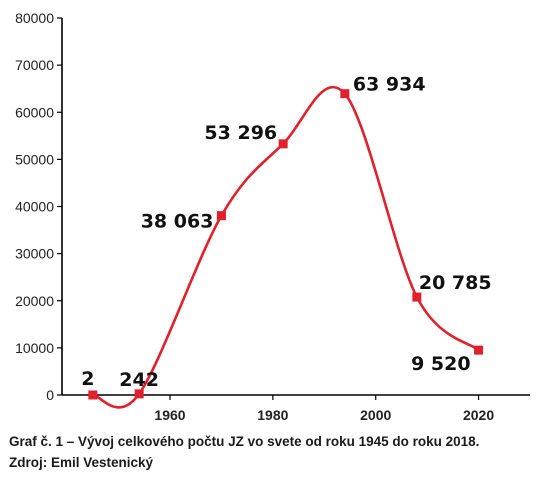  I want to click on data-label: 53 296, so click(240, 133).